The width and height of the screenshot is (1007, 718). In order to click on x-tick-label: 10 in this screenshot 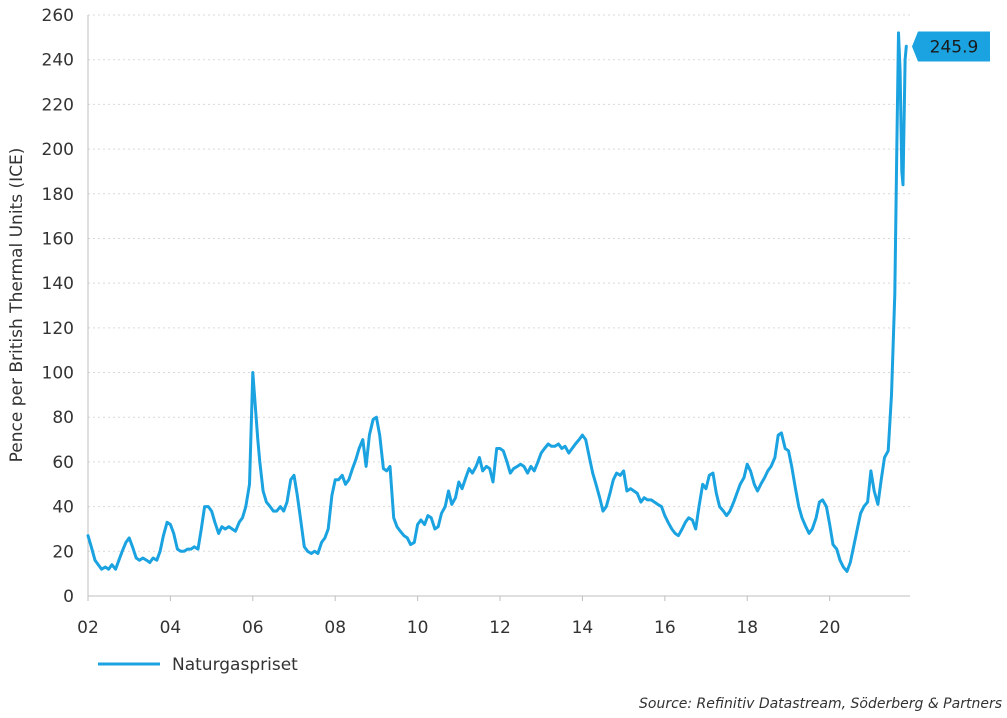, I will do `click(418, 628)`.